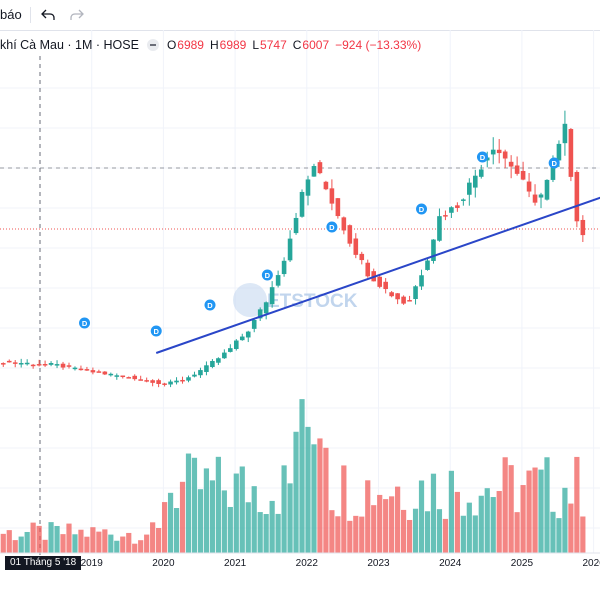 The image size is (600, 600). Describe the element at coordinates (69, 45) in the screenshot. I see `symbol-title: khí Cà Mau · 1M · HOSE` at that location.